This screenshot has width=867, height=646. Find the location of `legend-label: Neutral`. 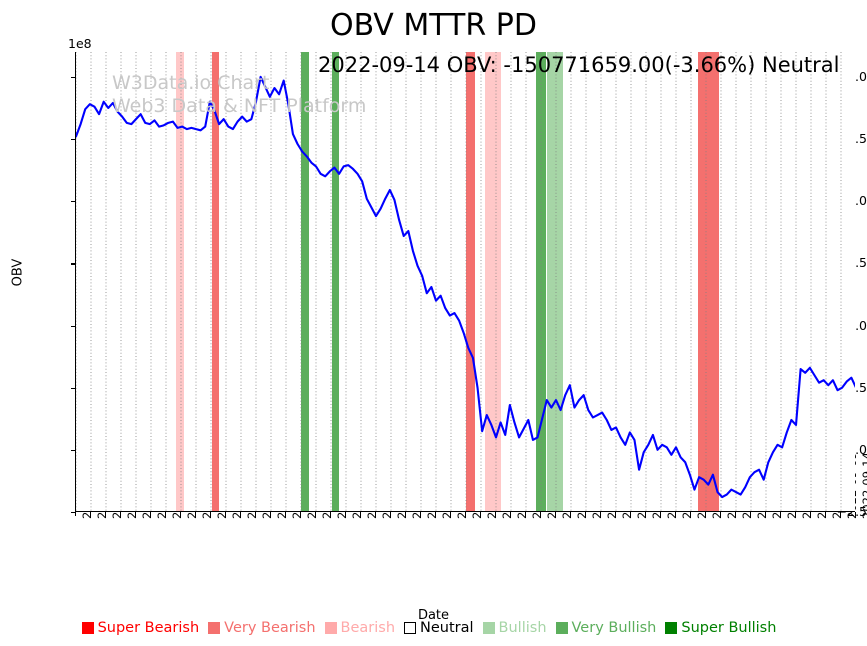

legend-label: Neutral is located at coordinates (447, 628).